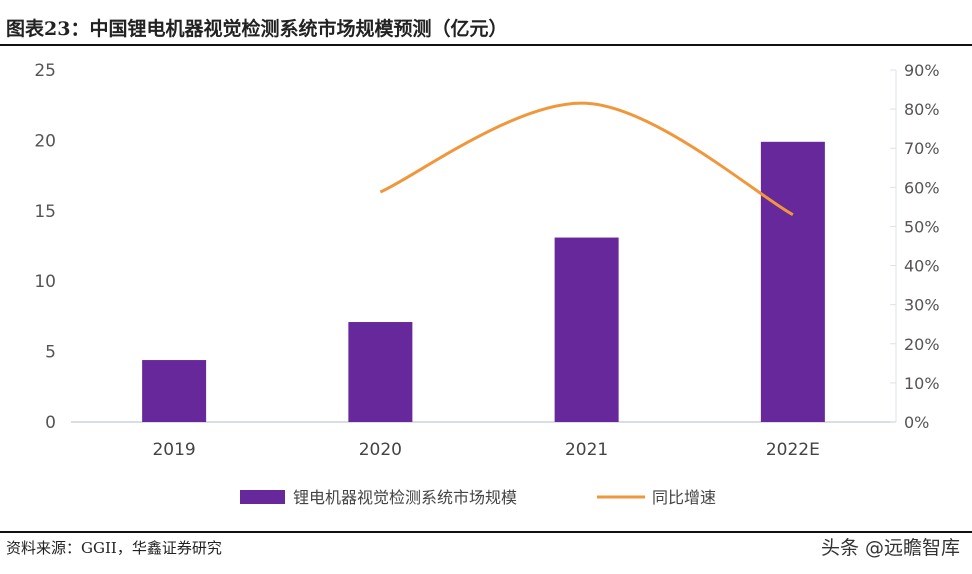  I want to click on y2-tick-label: 90%, so click(922, 70).